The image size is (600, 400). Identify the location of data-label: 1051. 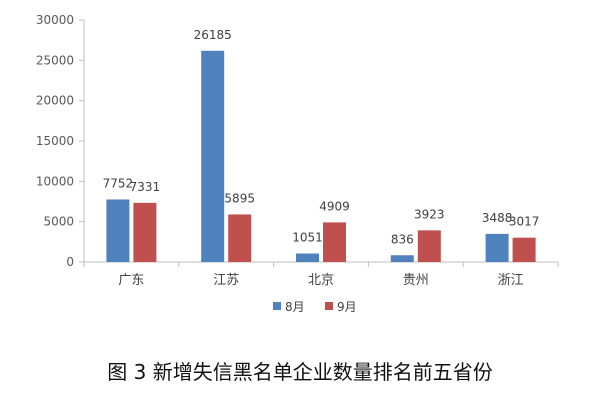
(307, 238).